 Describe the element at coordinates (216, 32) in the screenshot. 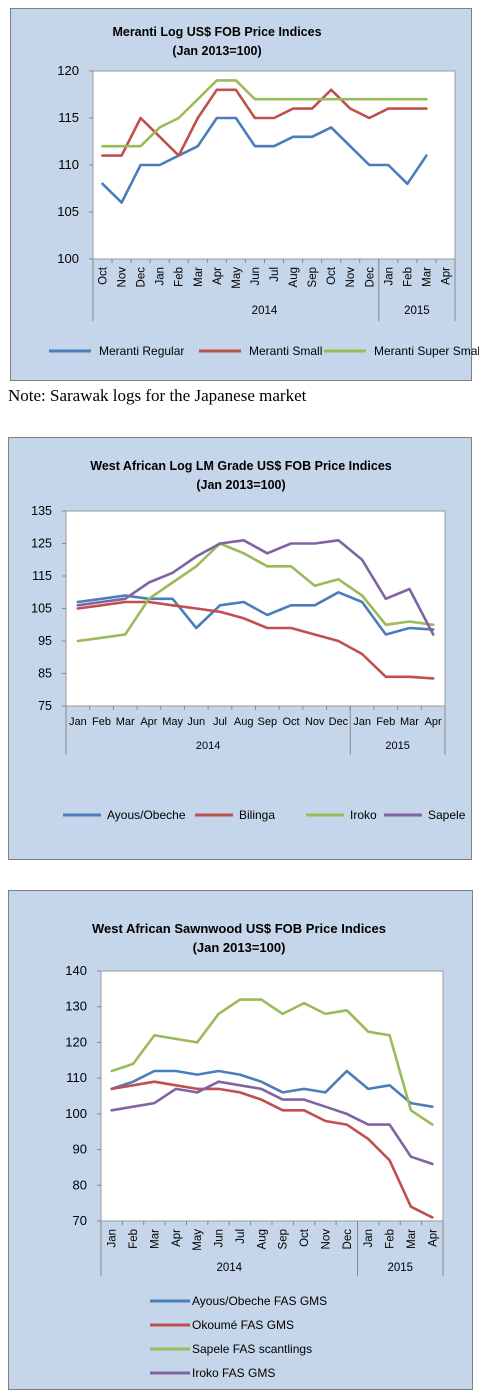

I see `chart1-title: Meranti Log US$ FOB Price Indices` at that location.